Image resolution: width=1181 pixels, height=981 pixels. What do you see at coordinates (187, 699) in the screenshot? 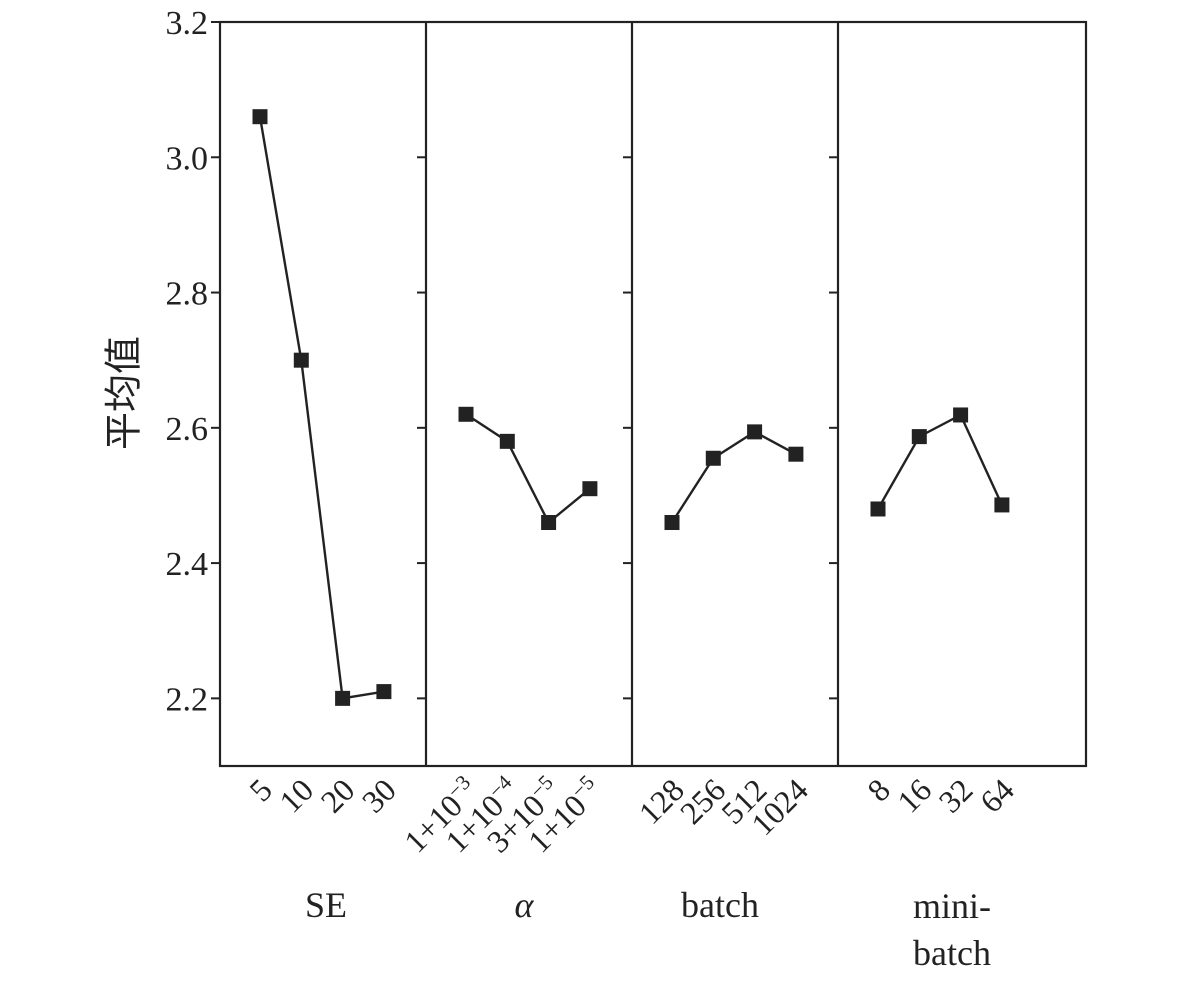
I see `y-tick-label: 2.2` at bounding box center [187, 699].